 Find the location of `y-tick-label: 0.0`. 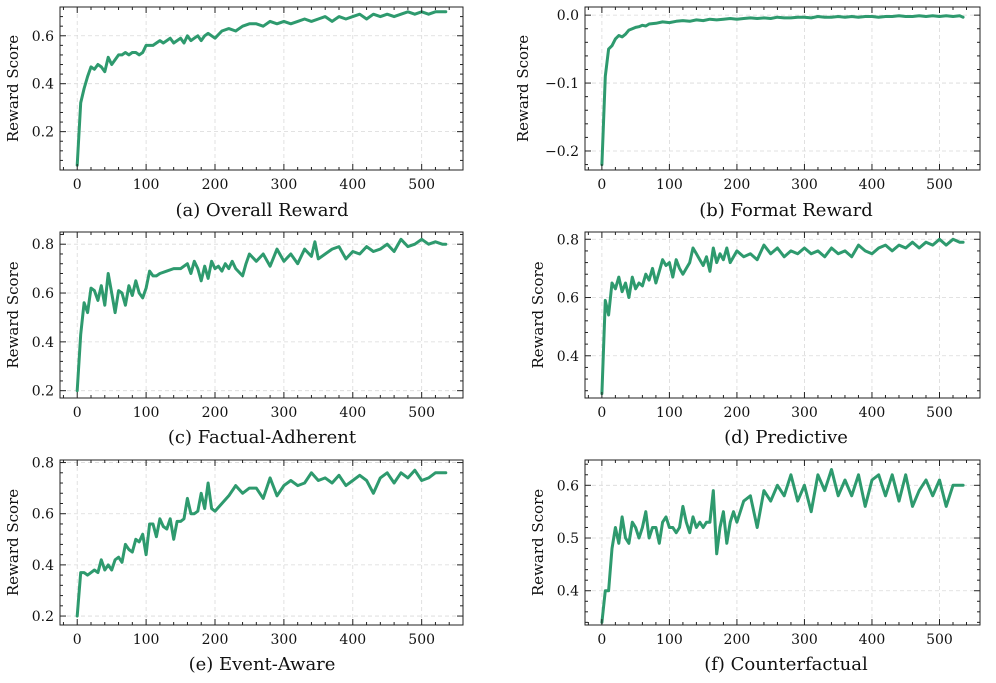

y-tick-label: 0.0 is located at coordinates (568, 16).